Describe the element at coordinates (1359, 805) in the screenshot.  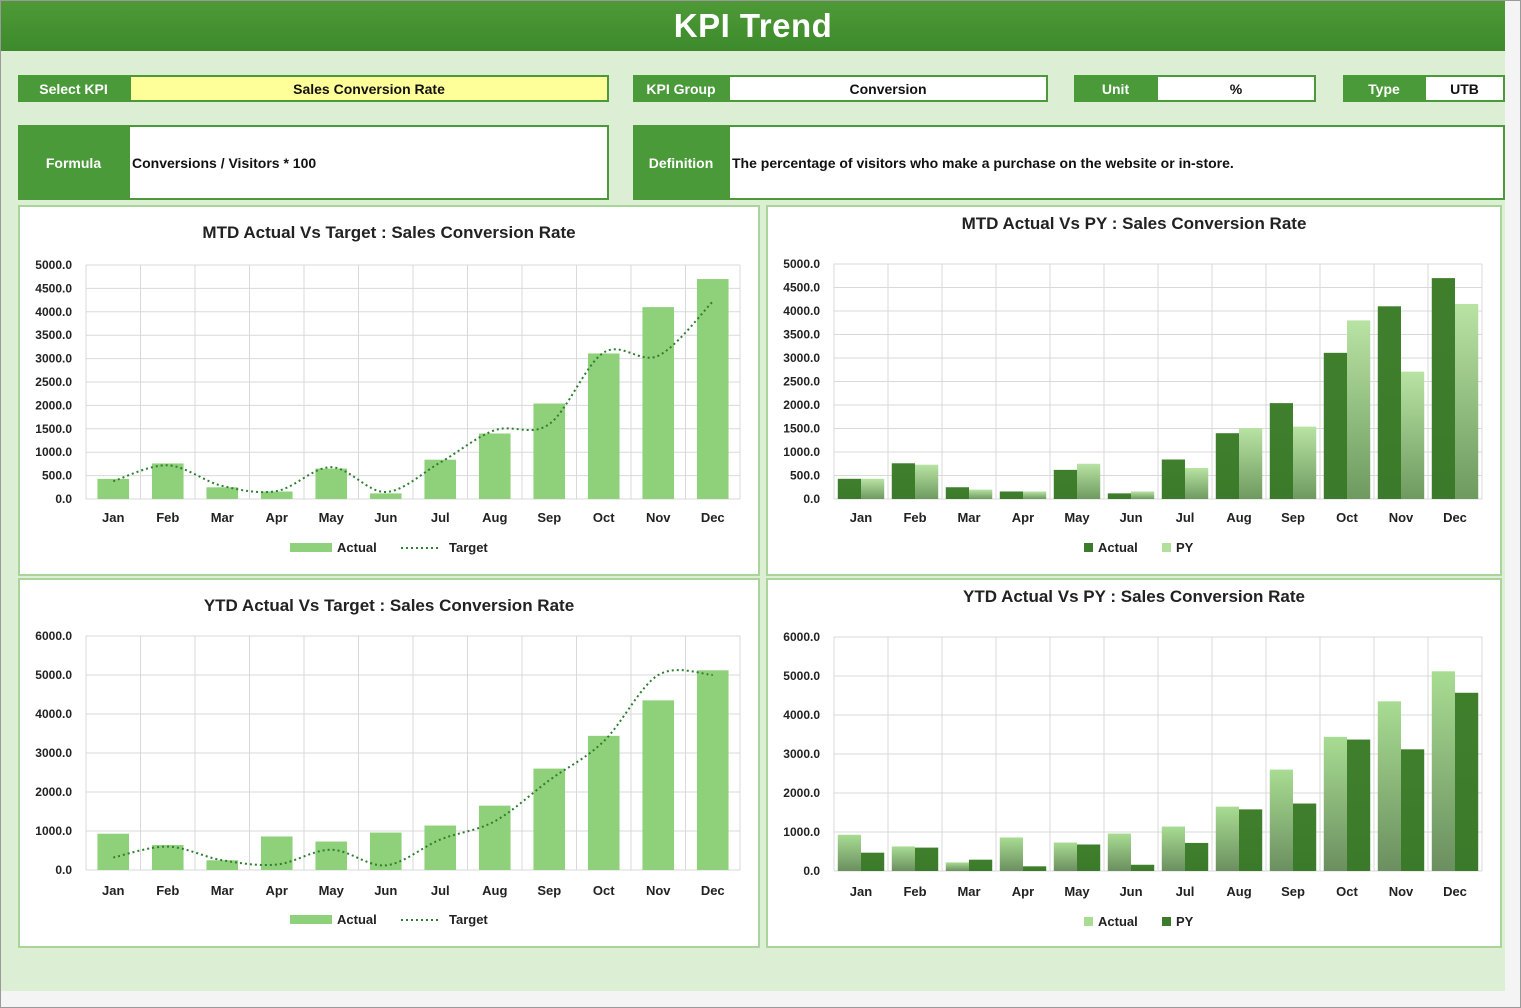
I see `bar-py-oct` at that location.